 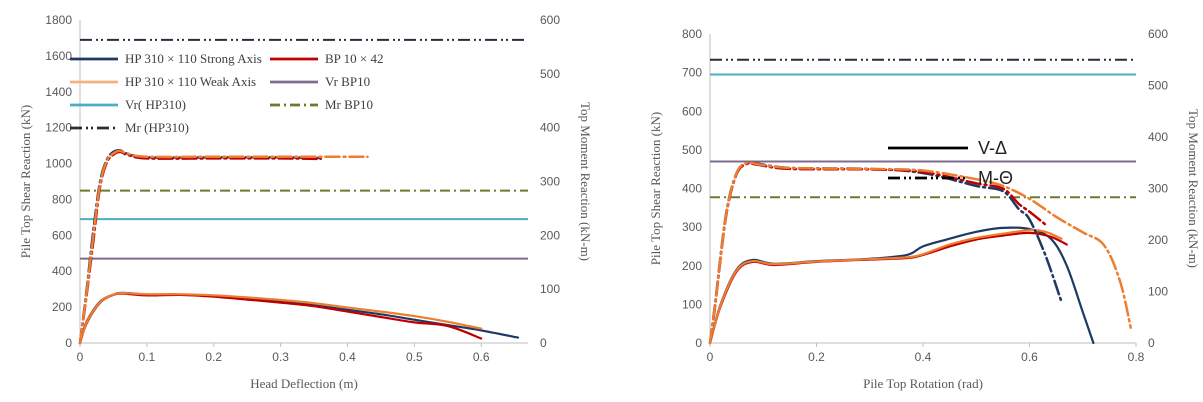 I want to click on legend-label: Mr BP10, so click(x=349, y=104).